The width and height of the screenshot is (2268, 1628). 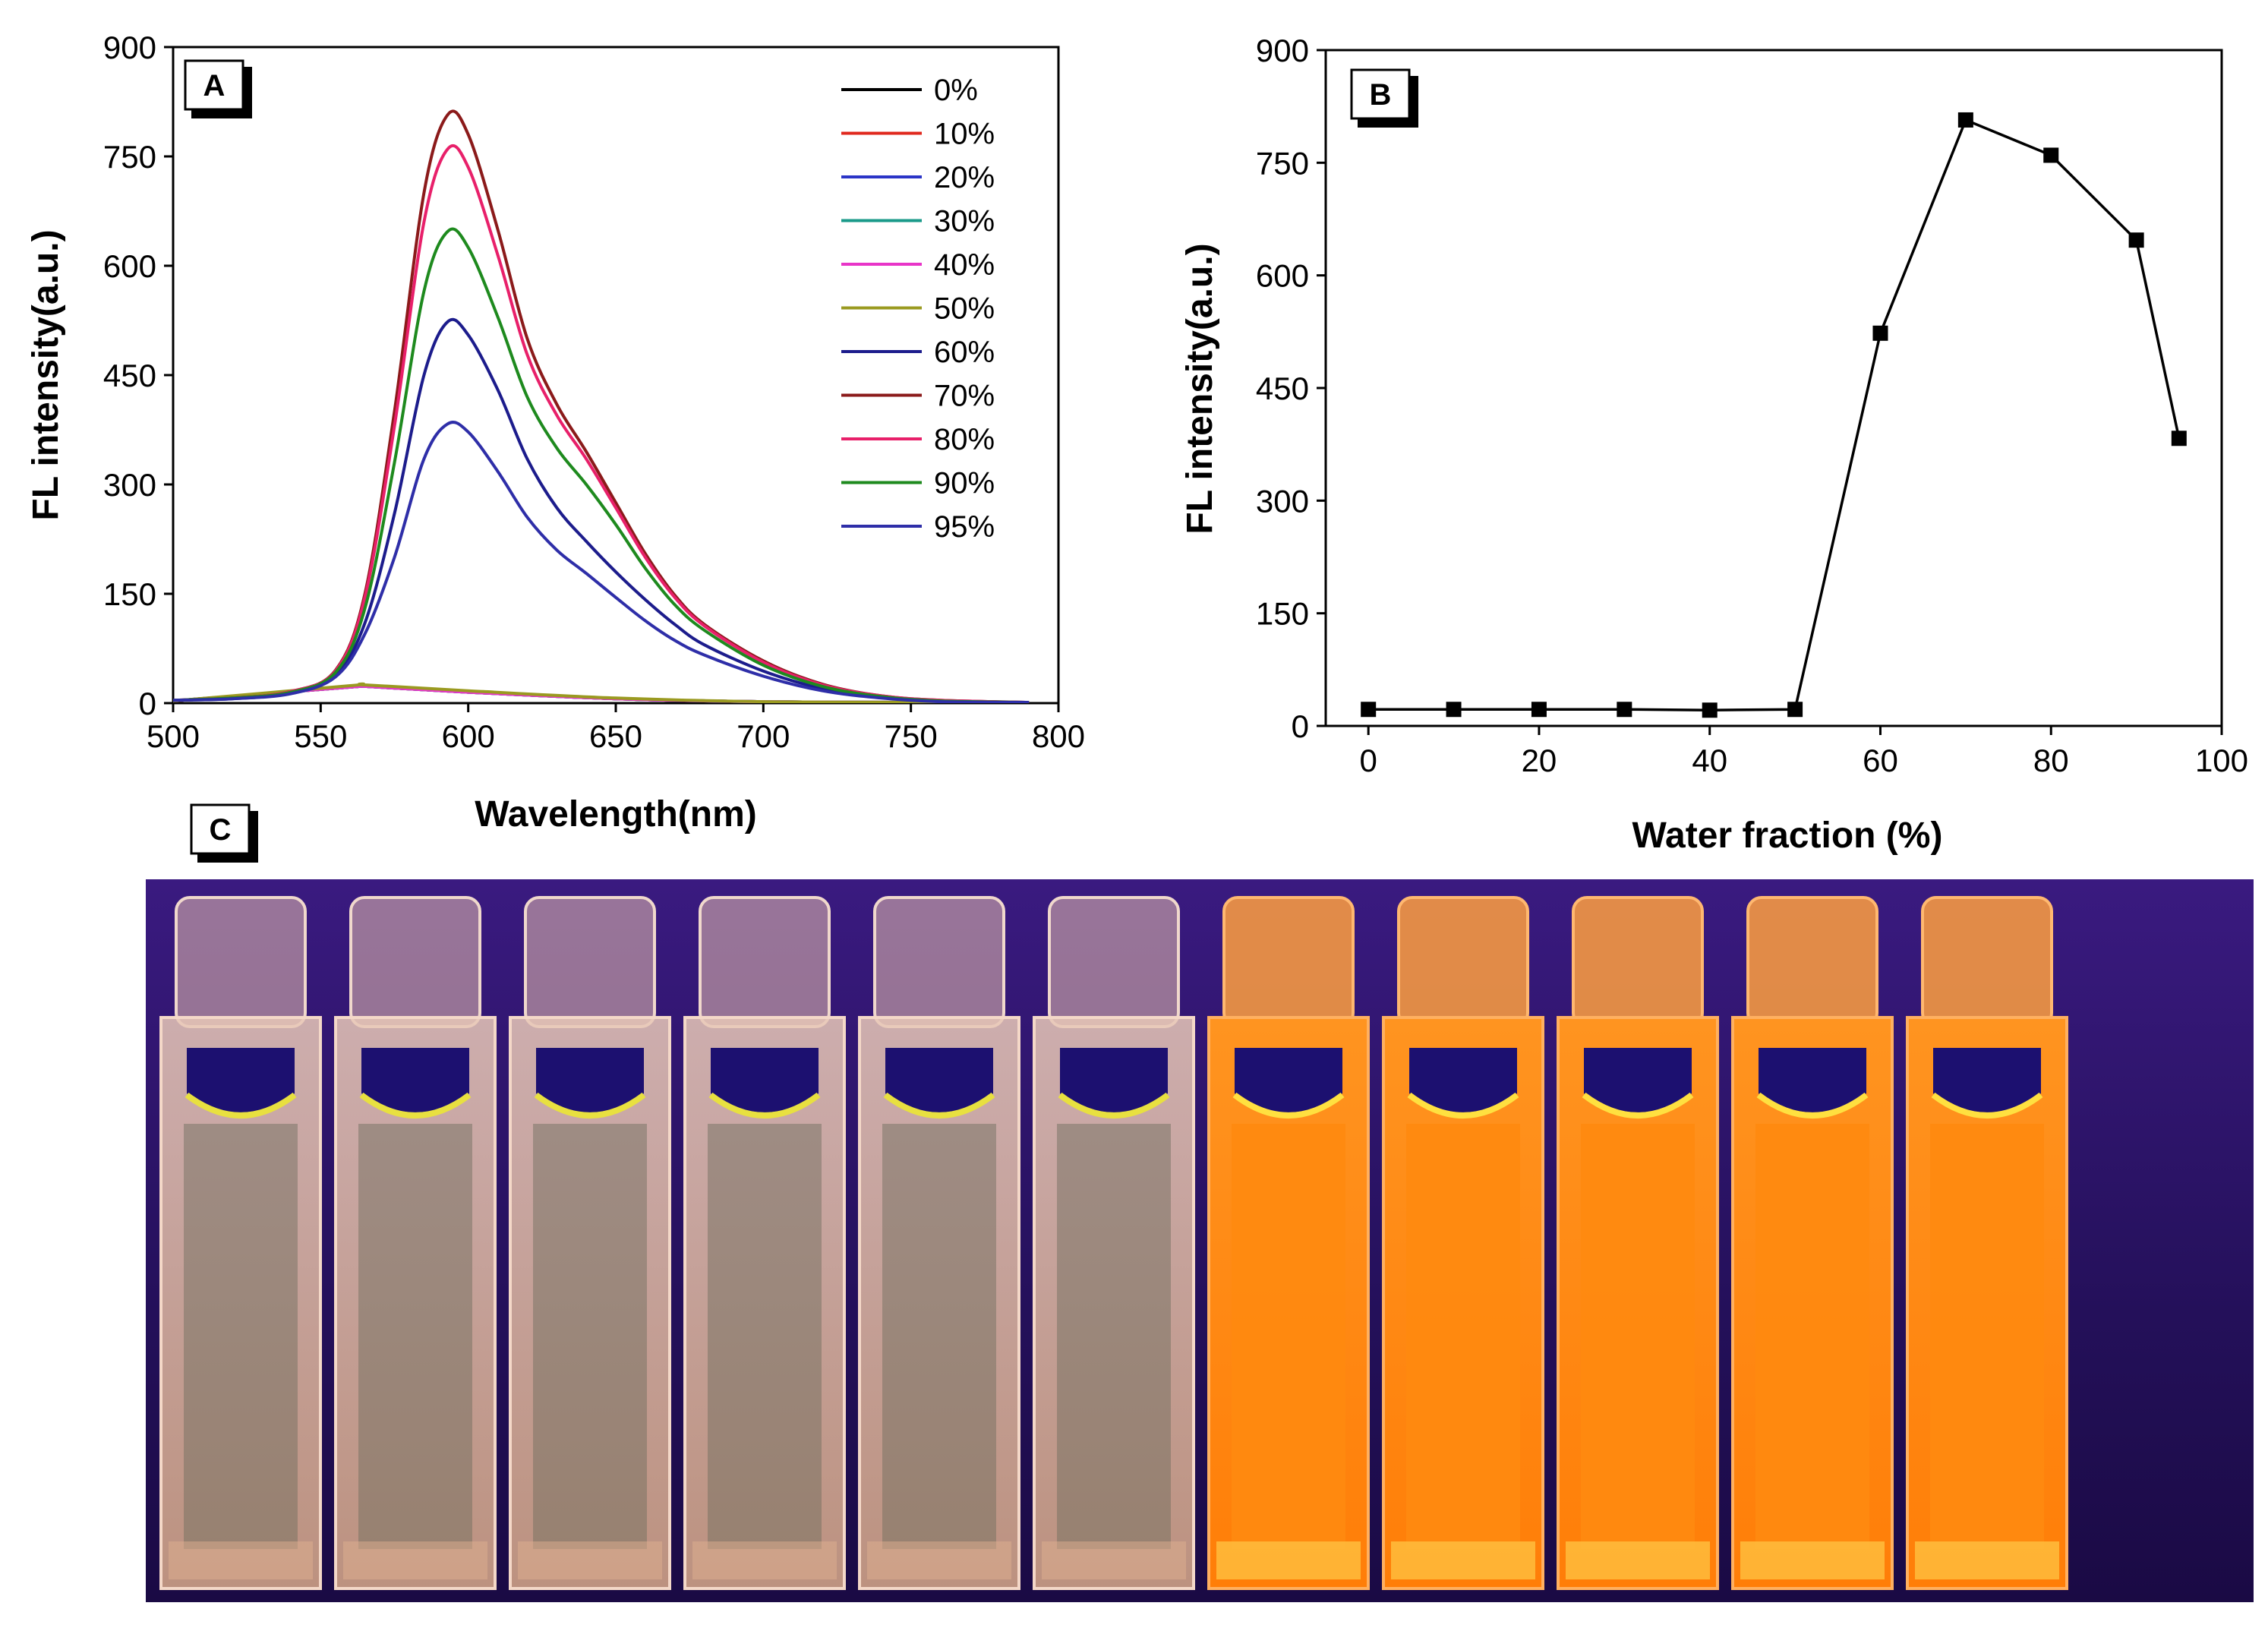 What do you see at coordinates (964, 439) in the screenshot?
I see `legend-label: 80%` at bounding box center [964, 439].